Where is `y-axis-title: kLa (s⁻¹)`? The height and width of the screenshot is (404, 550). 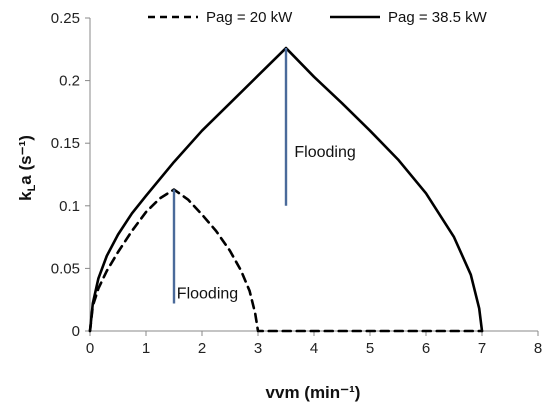
y-axis-title: kLa (s⁻¹) is located at coordinates (27, 168).